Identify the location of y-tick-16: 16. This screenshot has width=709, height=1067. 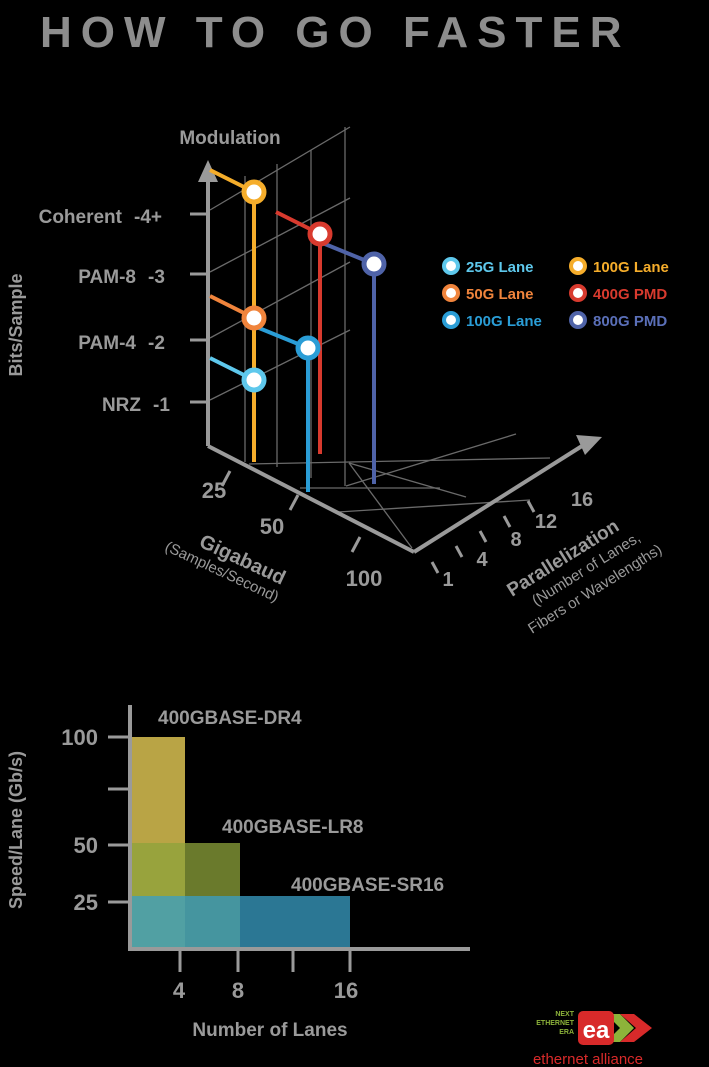
(582, 500).